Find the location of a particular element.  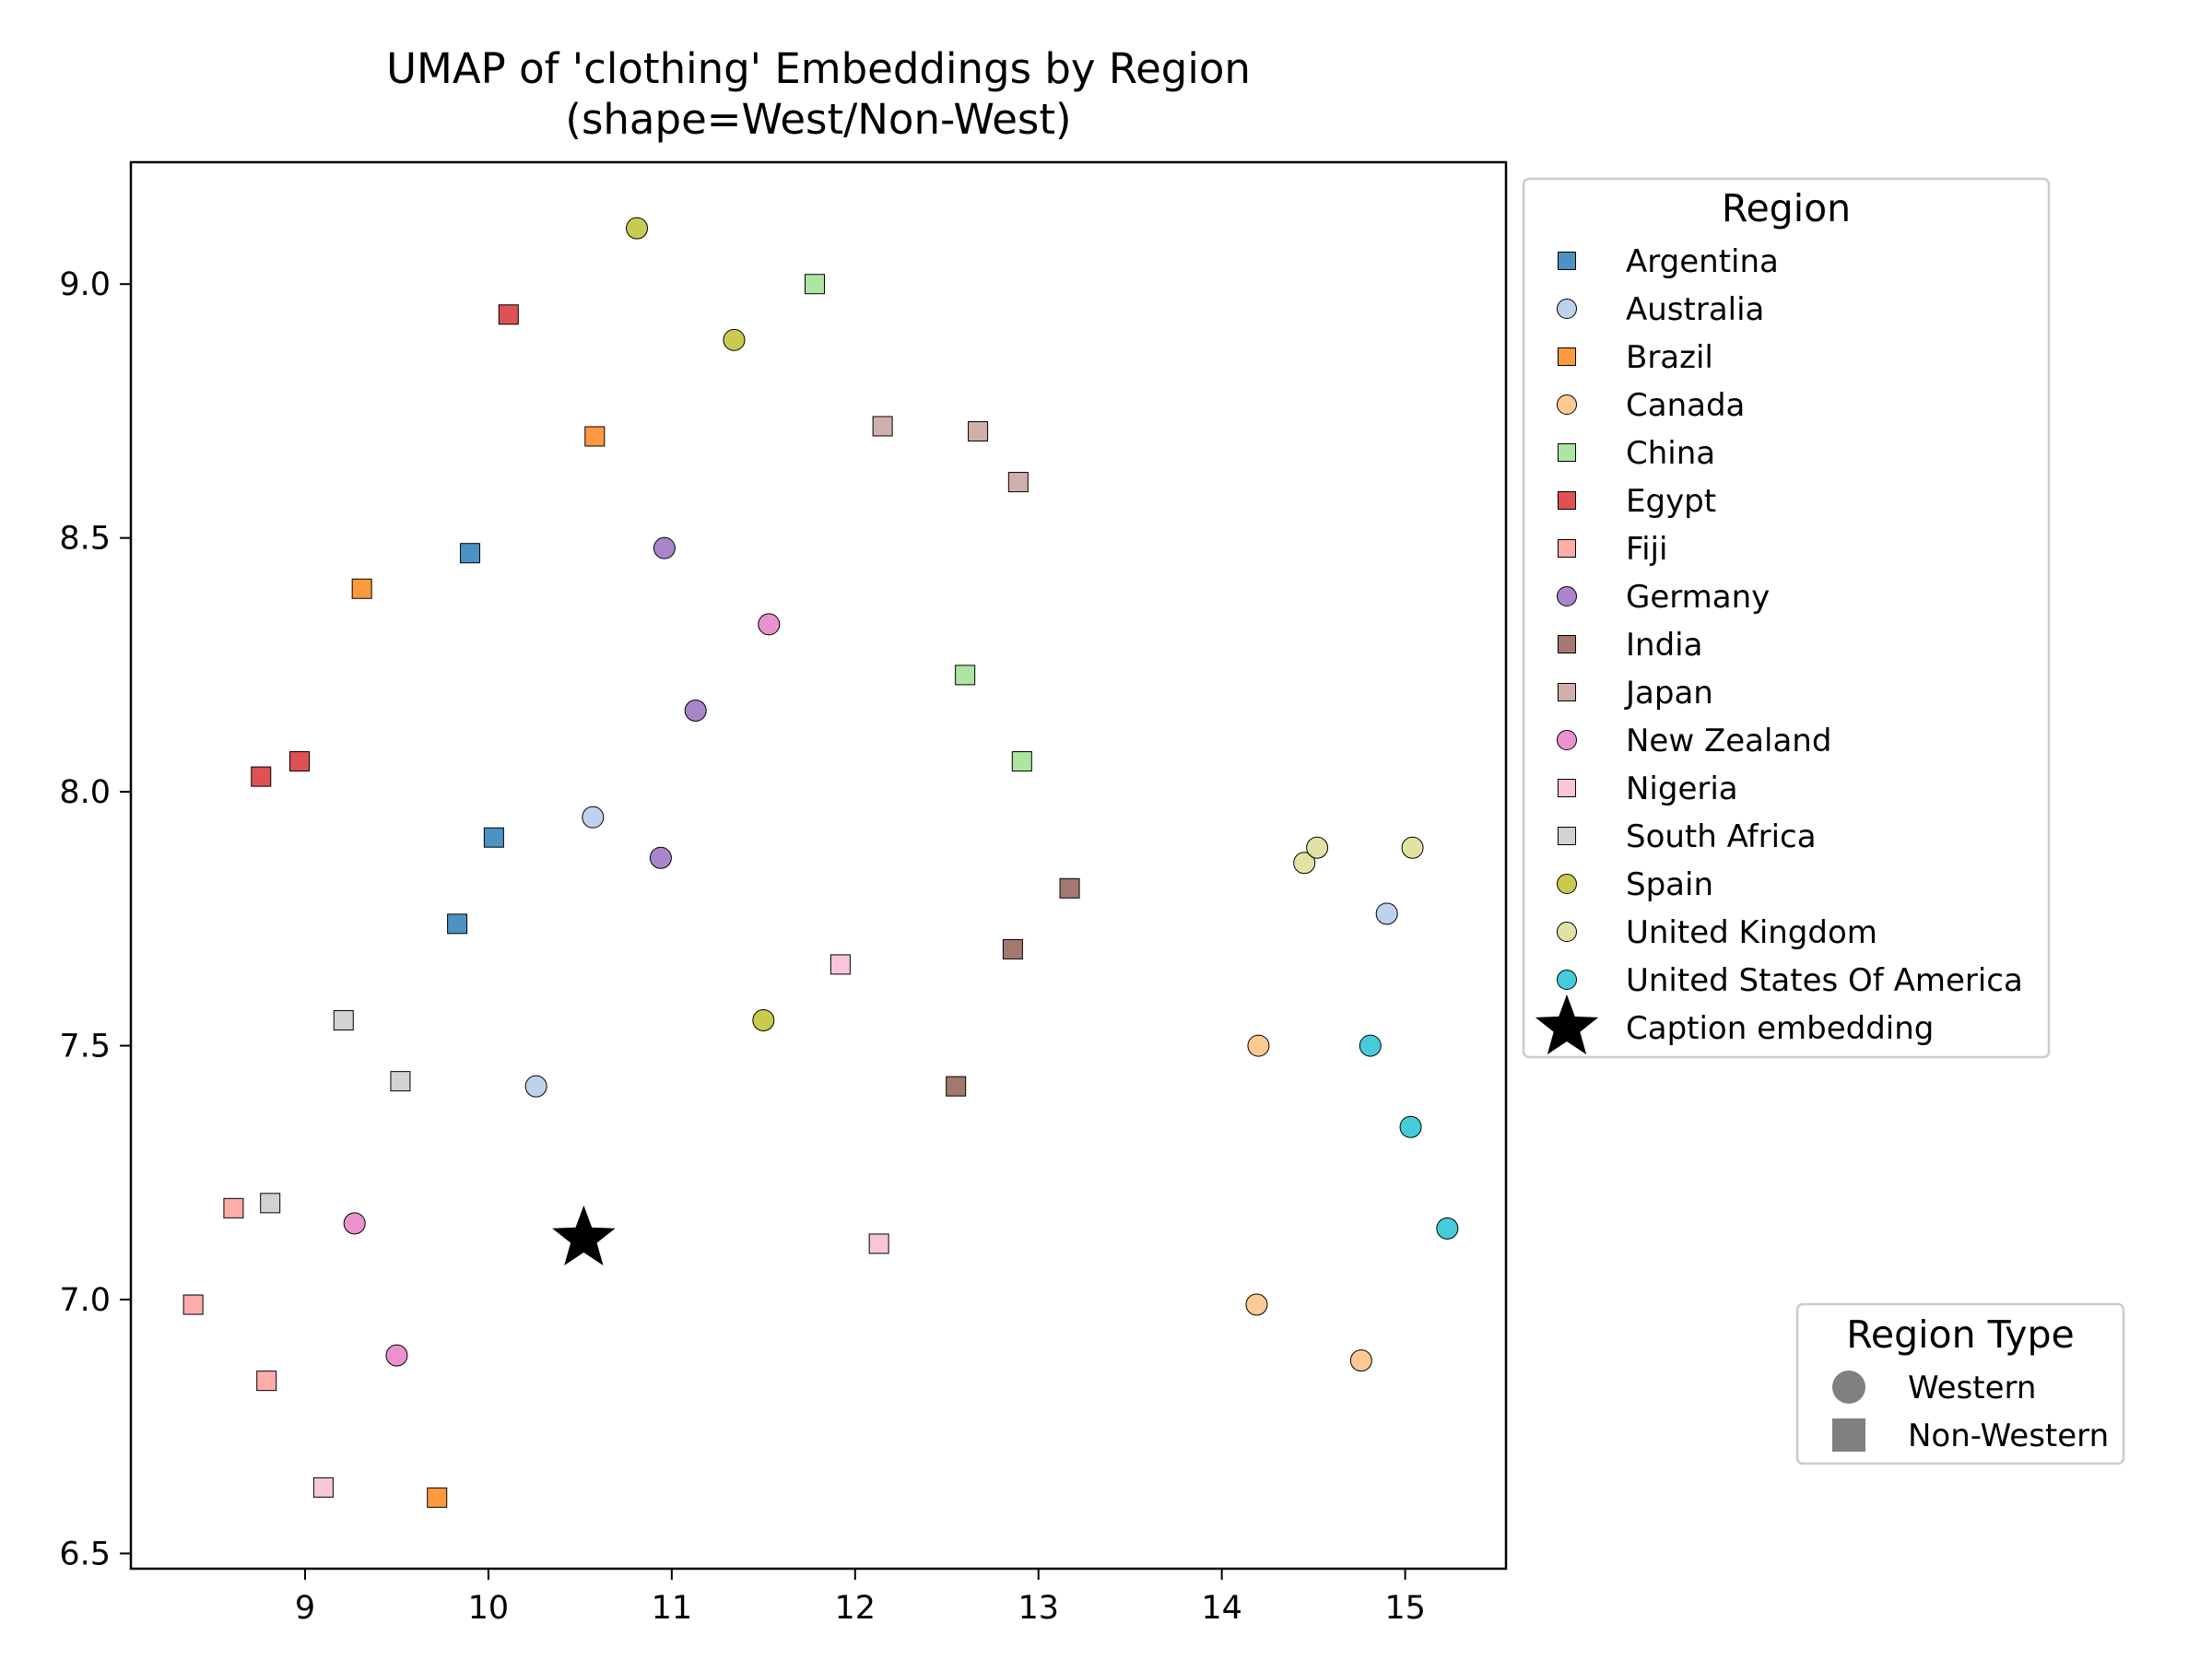

legend-marker-united-kingdom is located at coordinates (1567, 932).